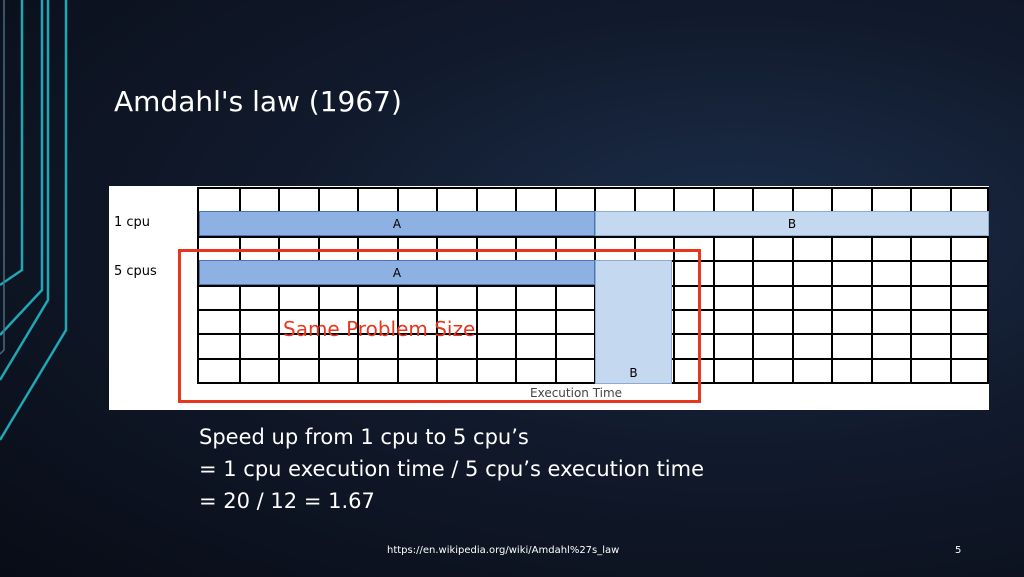  What do you see at coordinates (287, 501) in the screenshot?
I see `body-line-3: = 20 / 12 = 1.67` at bounding box center [287, 501].